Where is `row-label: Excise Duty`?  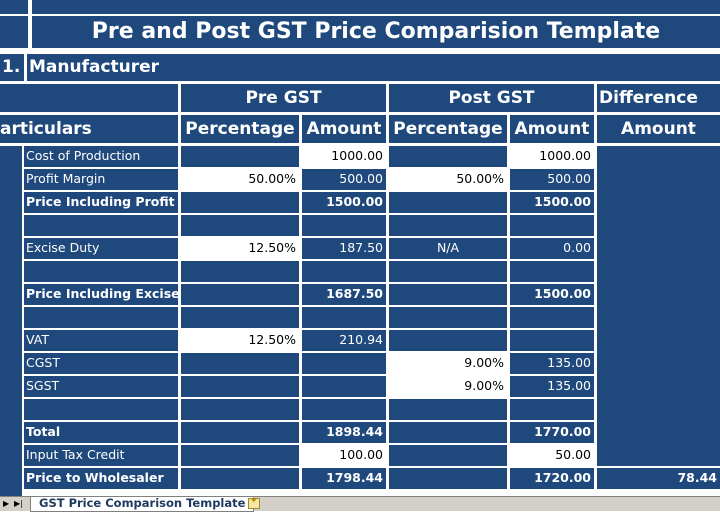
row-label: Excise Duty is located at coordinates (101, 248).